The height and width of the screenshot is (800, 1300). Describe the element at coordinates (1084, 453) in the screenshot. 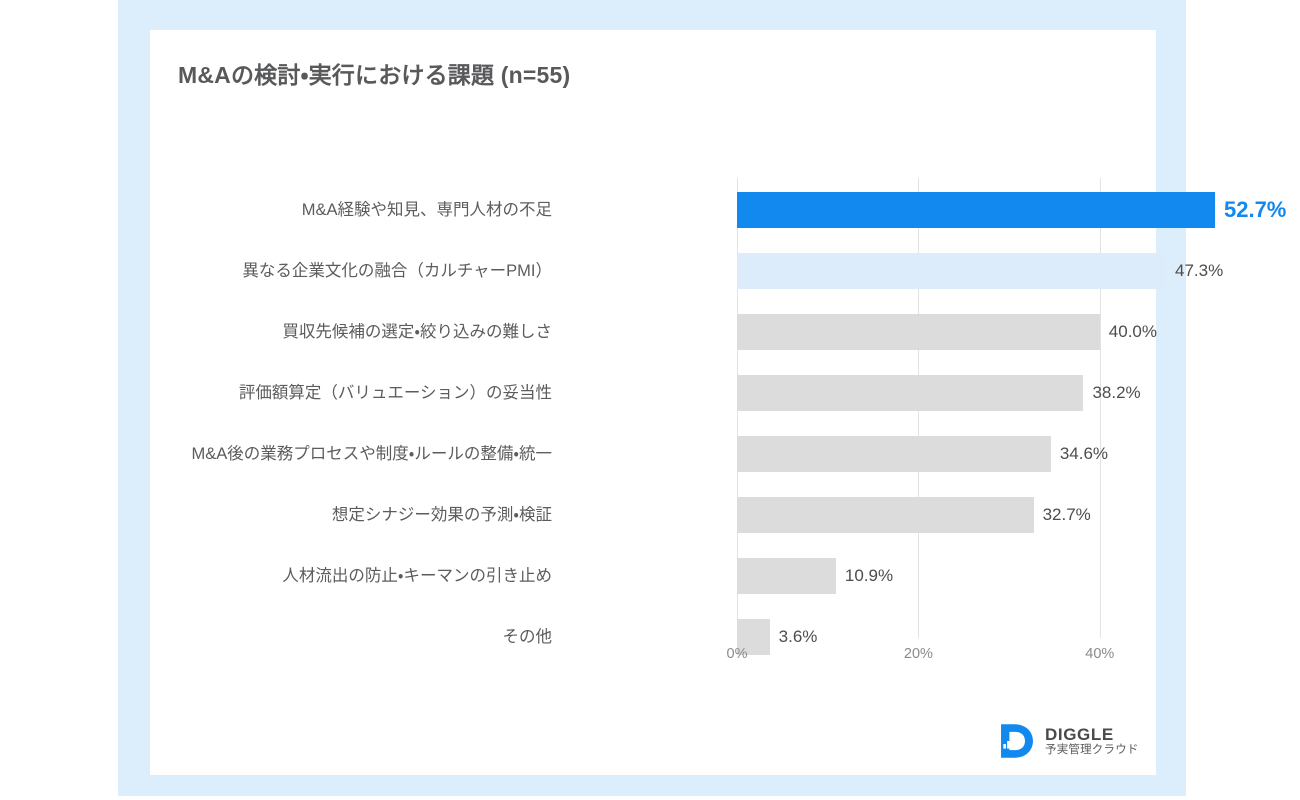

I see `bar-value-label: 34.6%` at that location.